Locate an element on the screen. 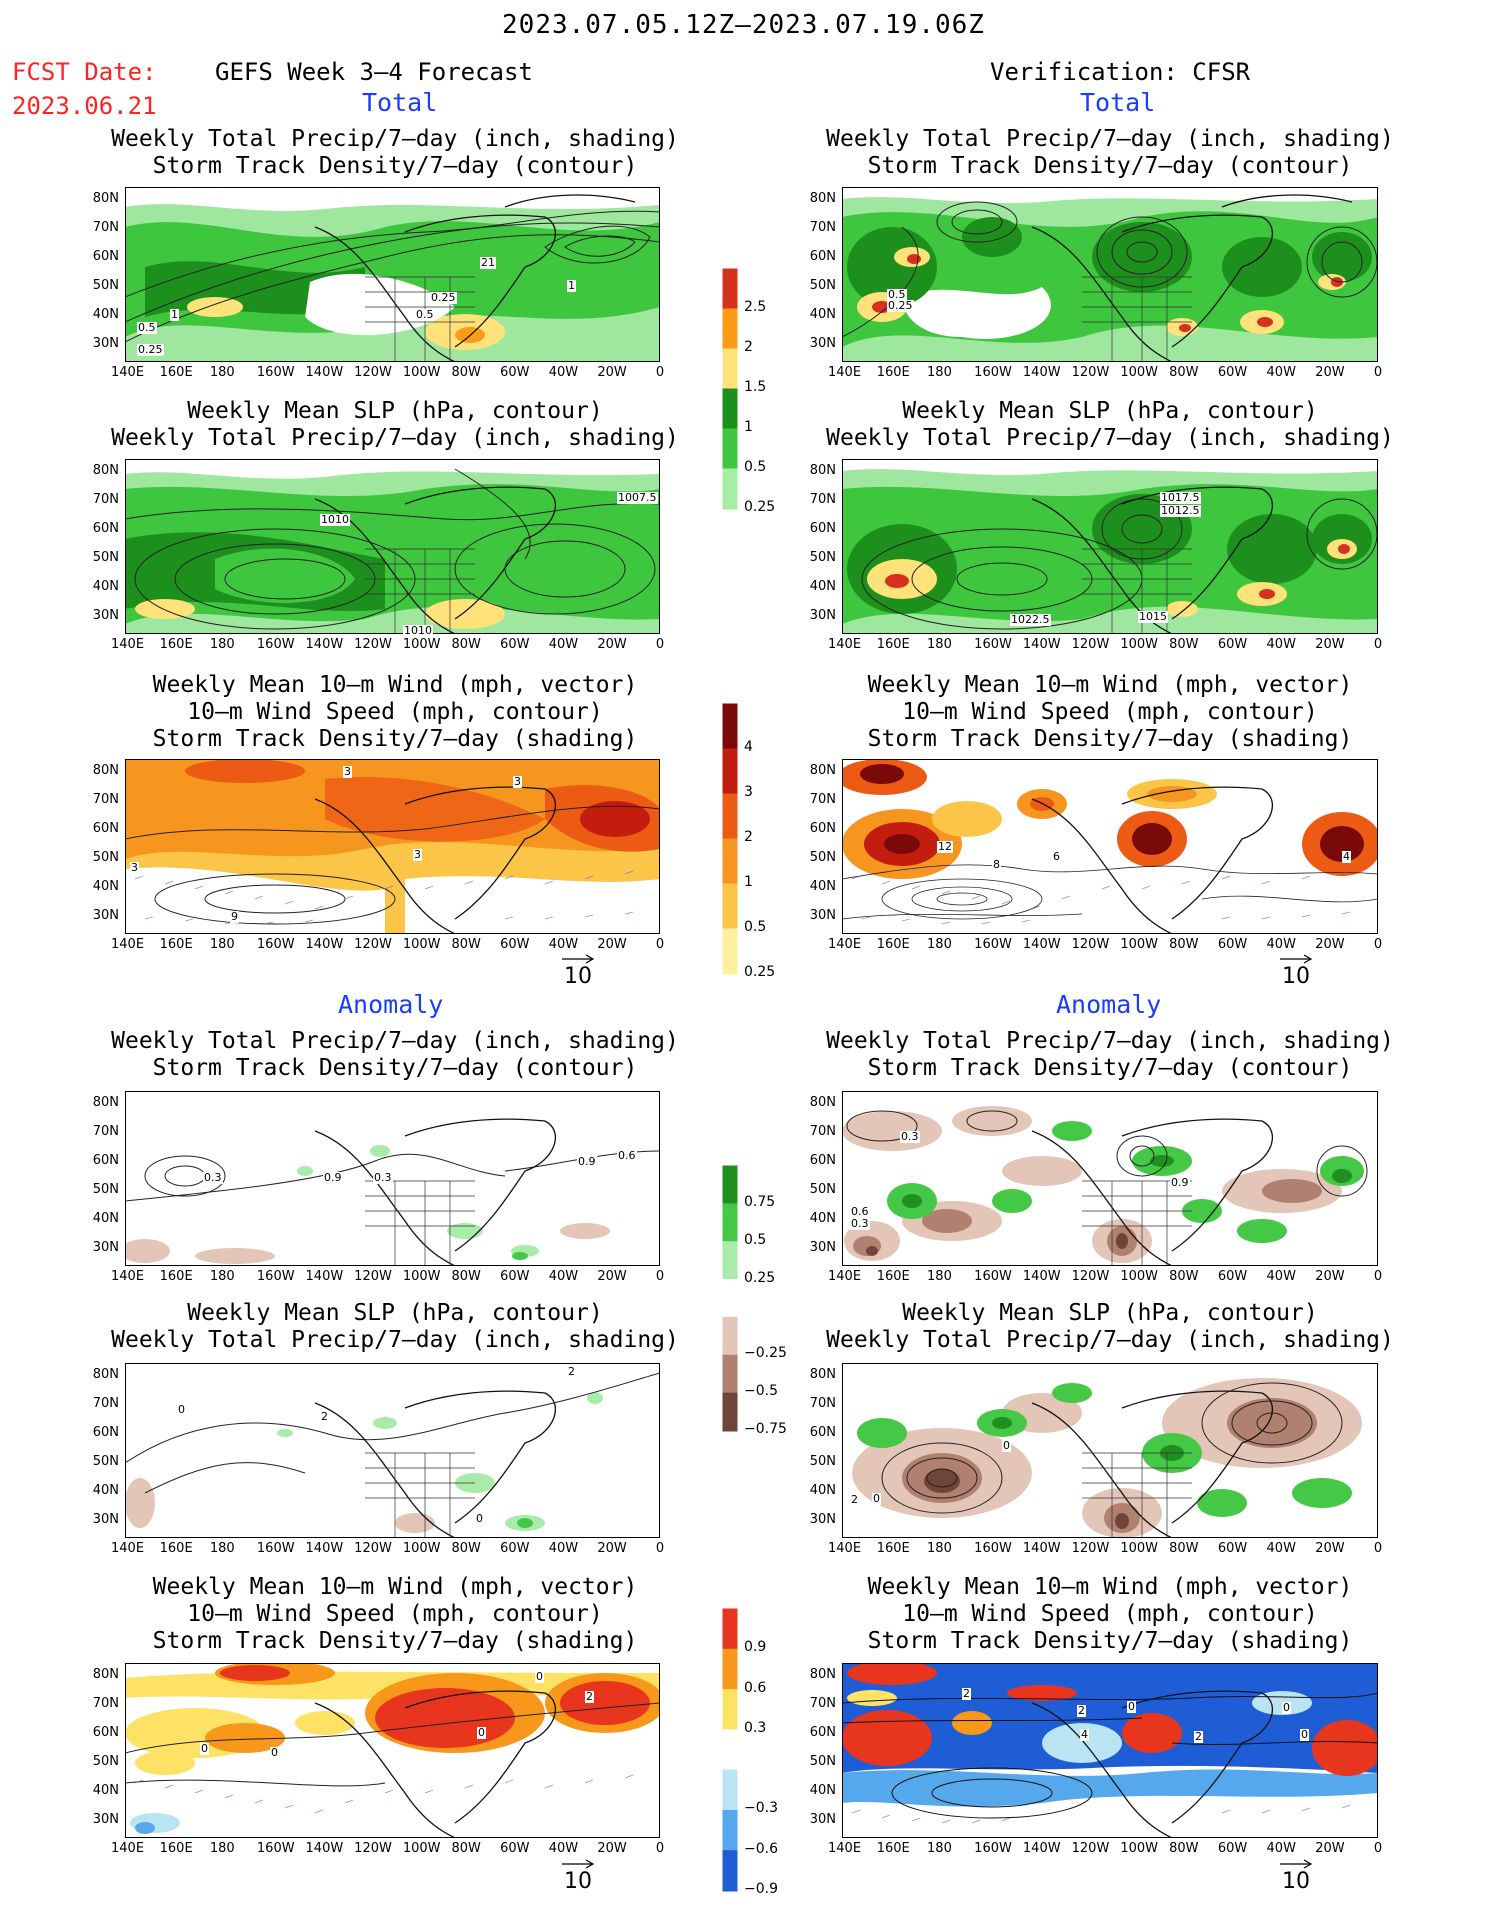 Image resolution: width=1487 pixels, height=1925 pixels. lon-tick-label: 0 is located at coordinates (1378, 644).